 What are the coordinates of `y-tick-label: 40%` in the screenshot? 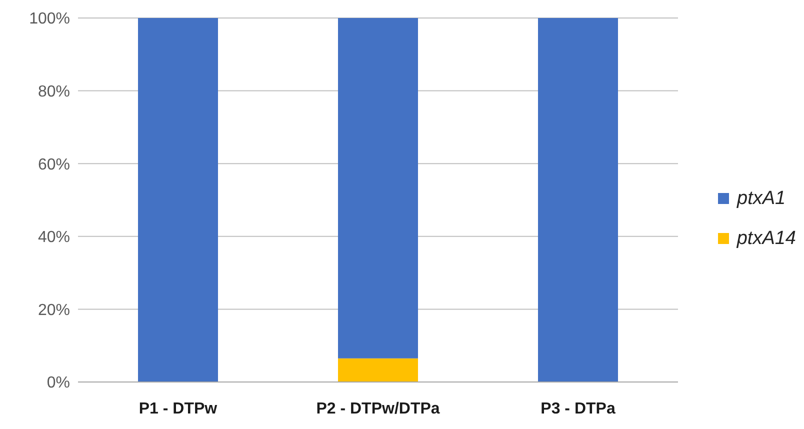 It's located at (54, 237).